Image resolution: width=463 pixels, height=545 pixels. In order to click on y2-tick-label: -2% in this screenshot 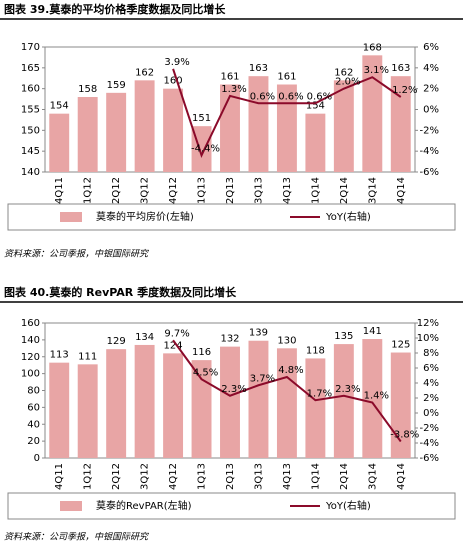, I will do `click(429, 428)`.